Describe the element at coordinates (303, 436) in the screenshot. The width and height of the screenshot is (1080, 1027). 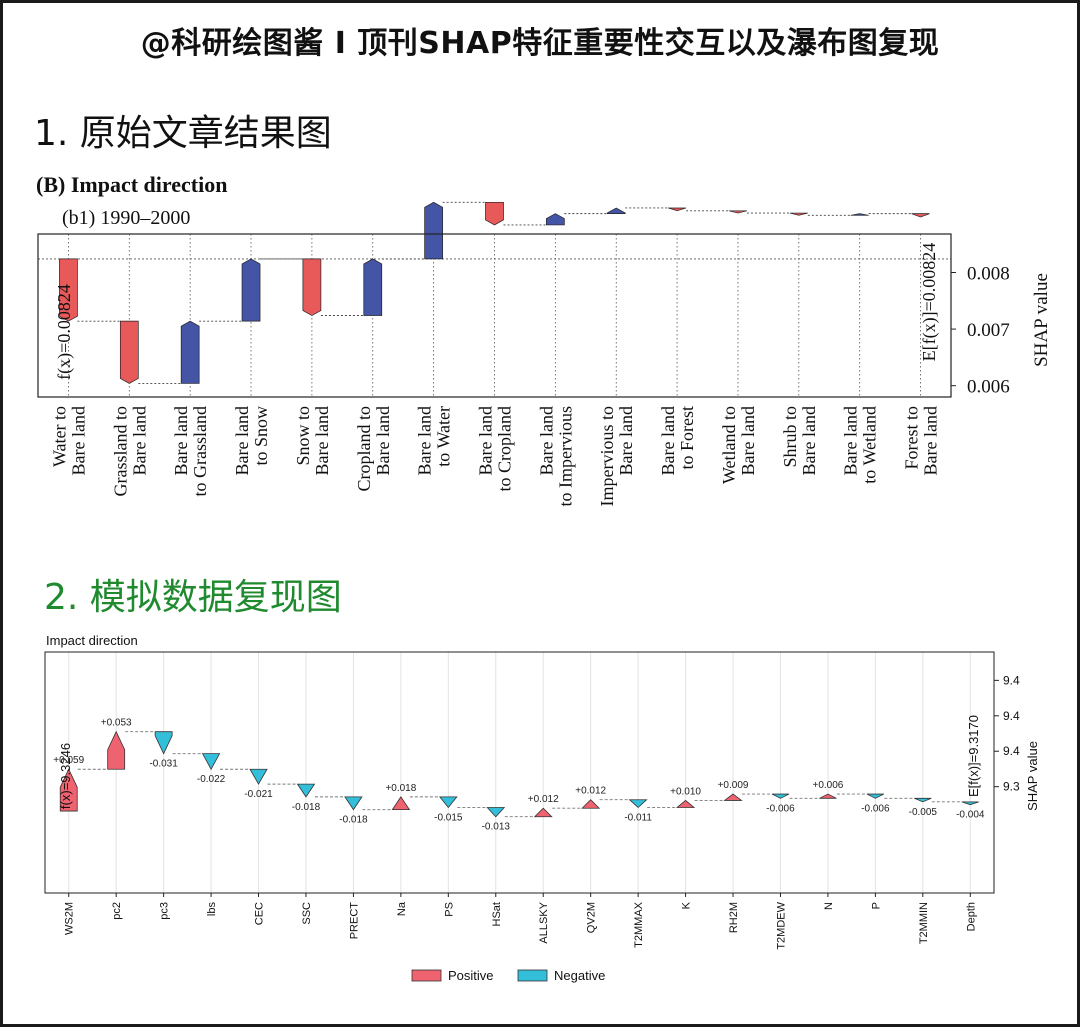
I see `orig-xtick-line: Snow to` at that location.